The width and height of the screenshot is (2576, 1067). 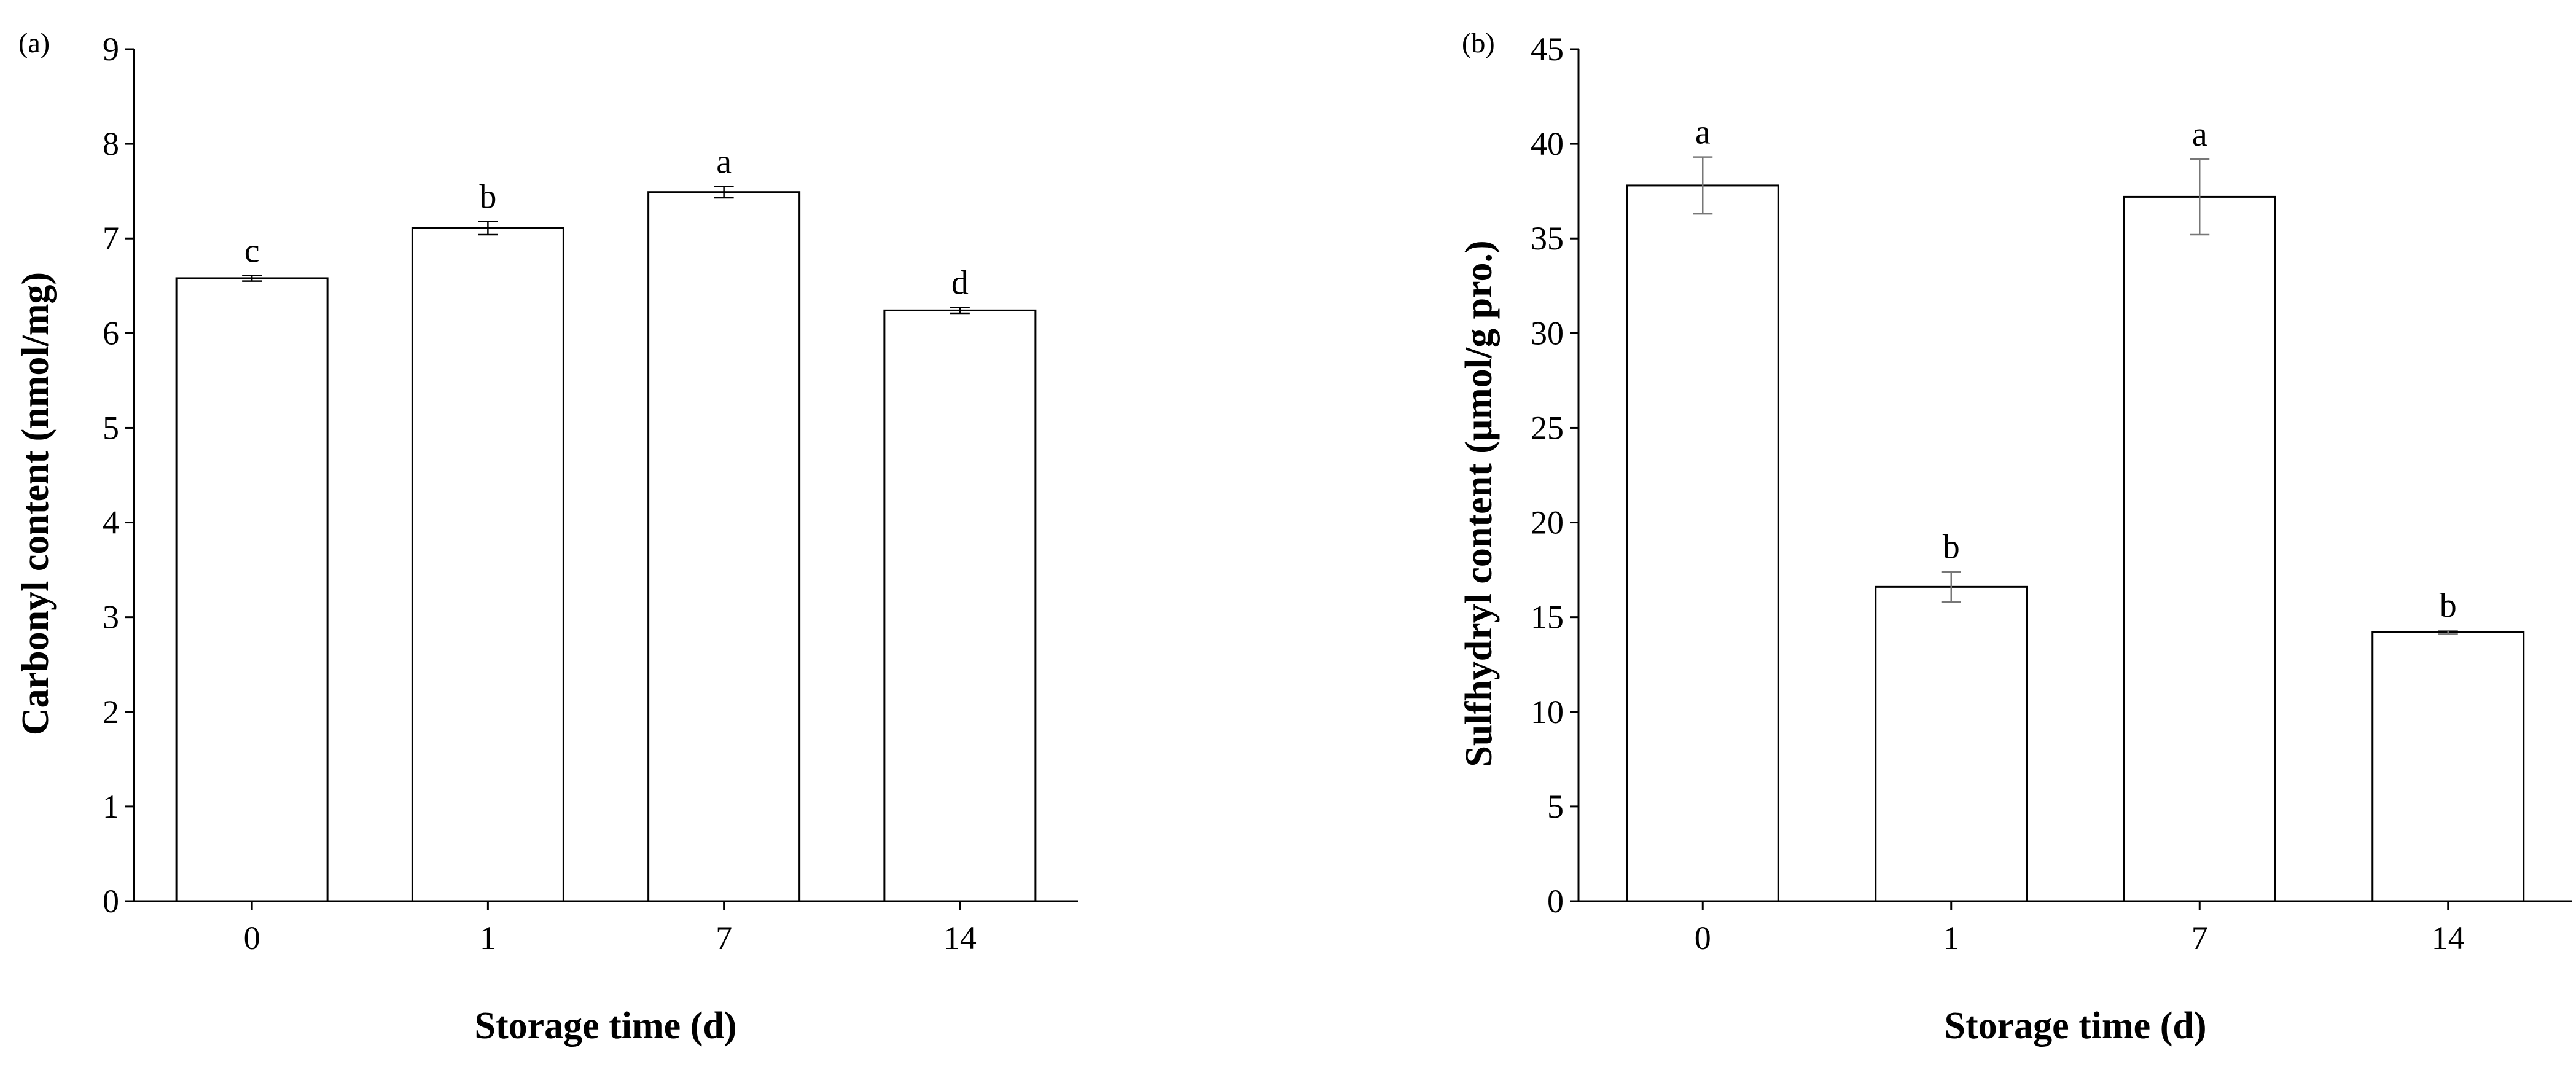 What do you see at coordinates (724, 938) in the screenshot?
I see `x-tick-label-a: 7` at bounding box center [724, 938].